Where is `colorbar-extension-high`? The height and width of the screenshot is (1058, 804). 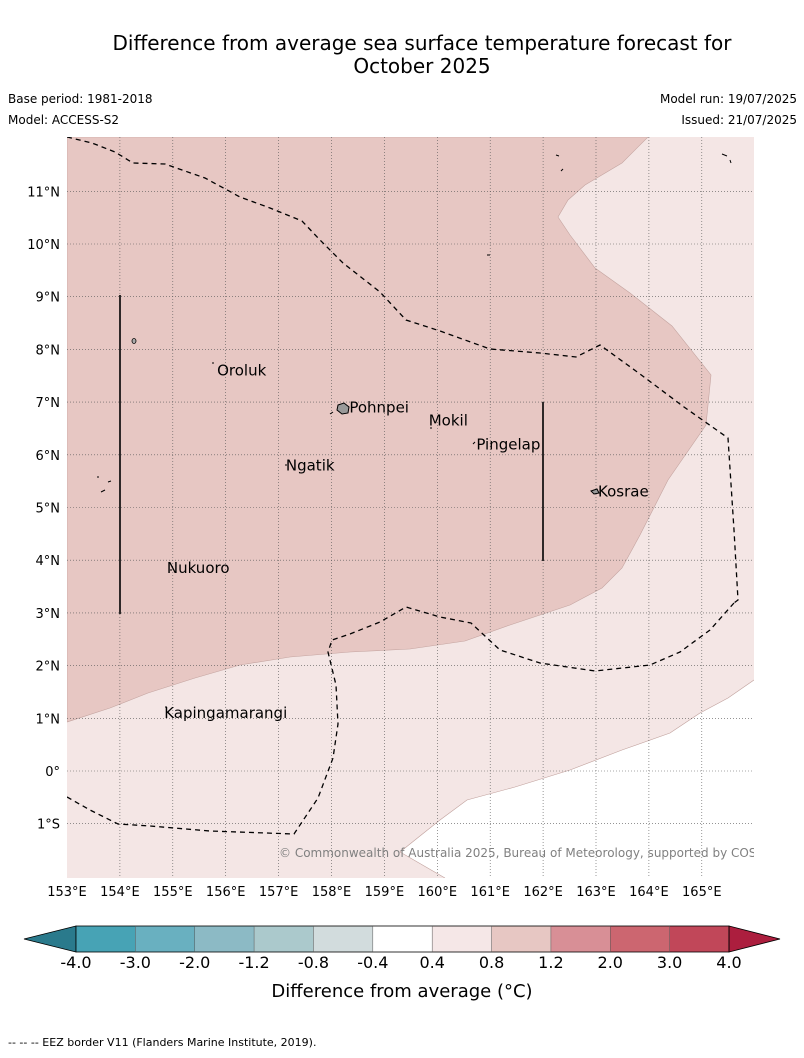 colorbar-extension-high is located at coordinates (754, 939).